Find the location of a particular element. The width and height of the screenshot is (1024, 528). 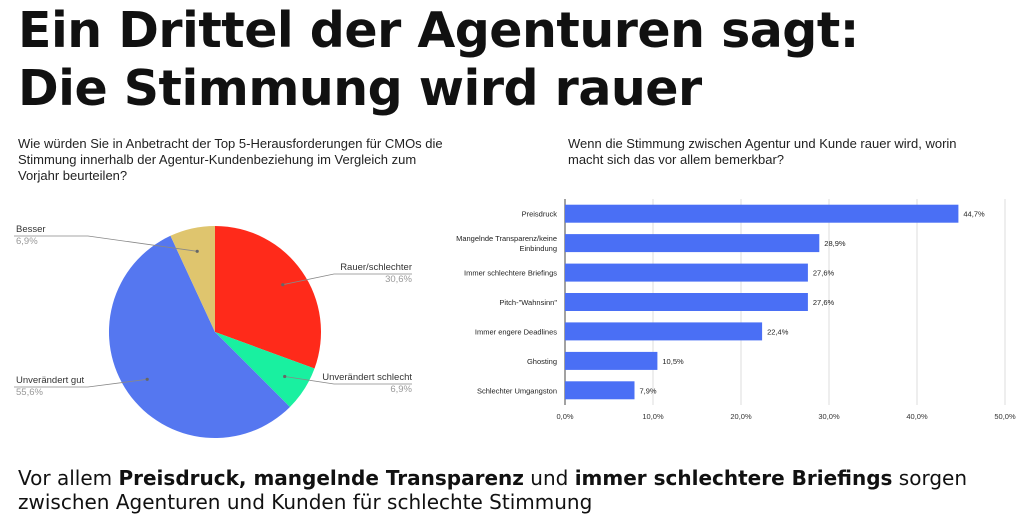

bar-category-label: Immer engere Deadlines is located at coordinates (516, 331).